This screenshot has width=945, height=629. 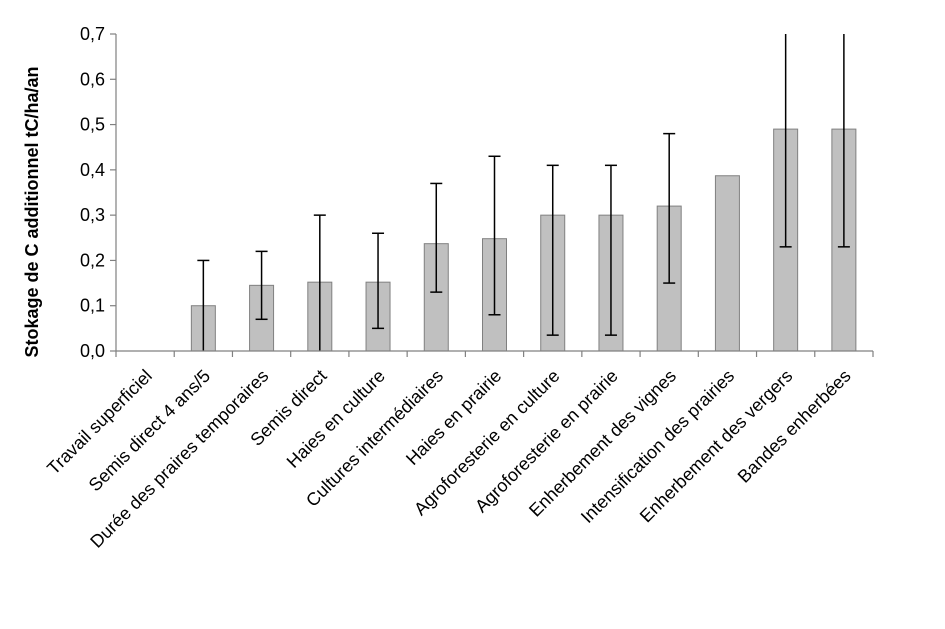 What do you see at coordinates (92, 125) in the screenshot?
I see `y-tick-label: 0,5` at bounding box center [92, 125].